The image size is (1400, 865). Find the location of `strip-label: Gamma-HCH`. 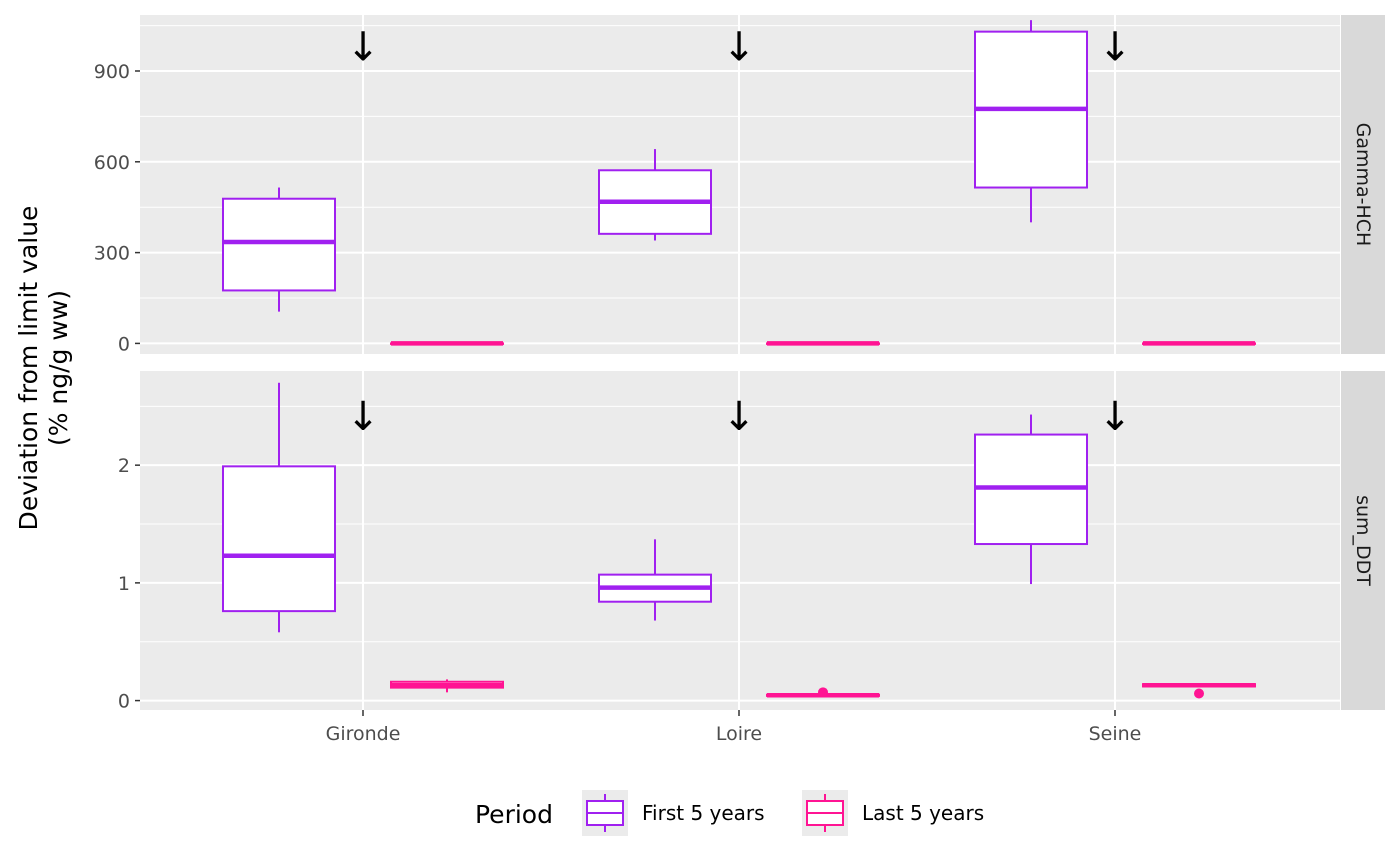

strip-label: Gamma-HCH is located at coordinates (1363, 185).